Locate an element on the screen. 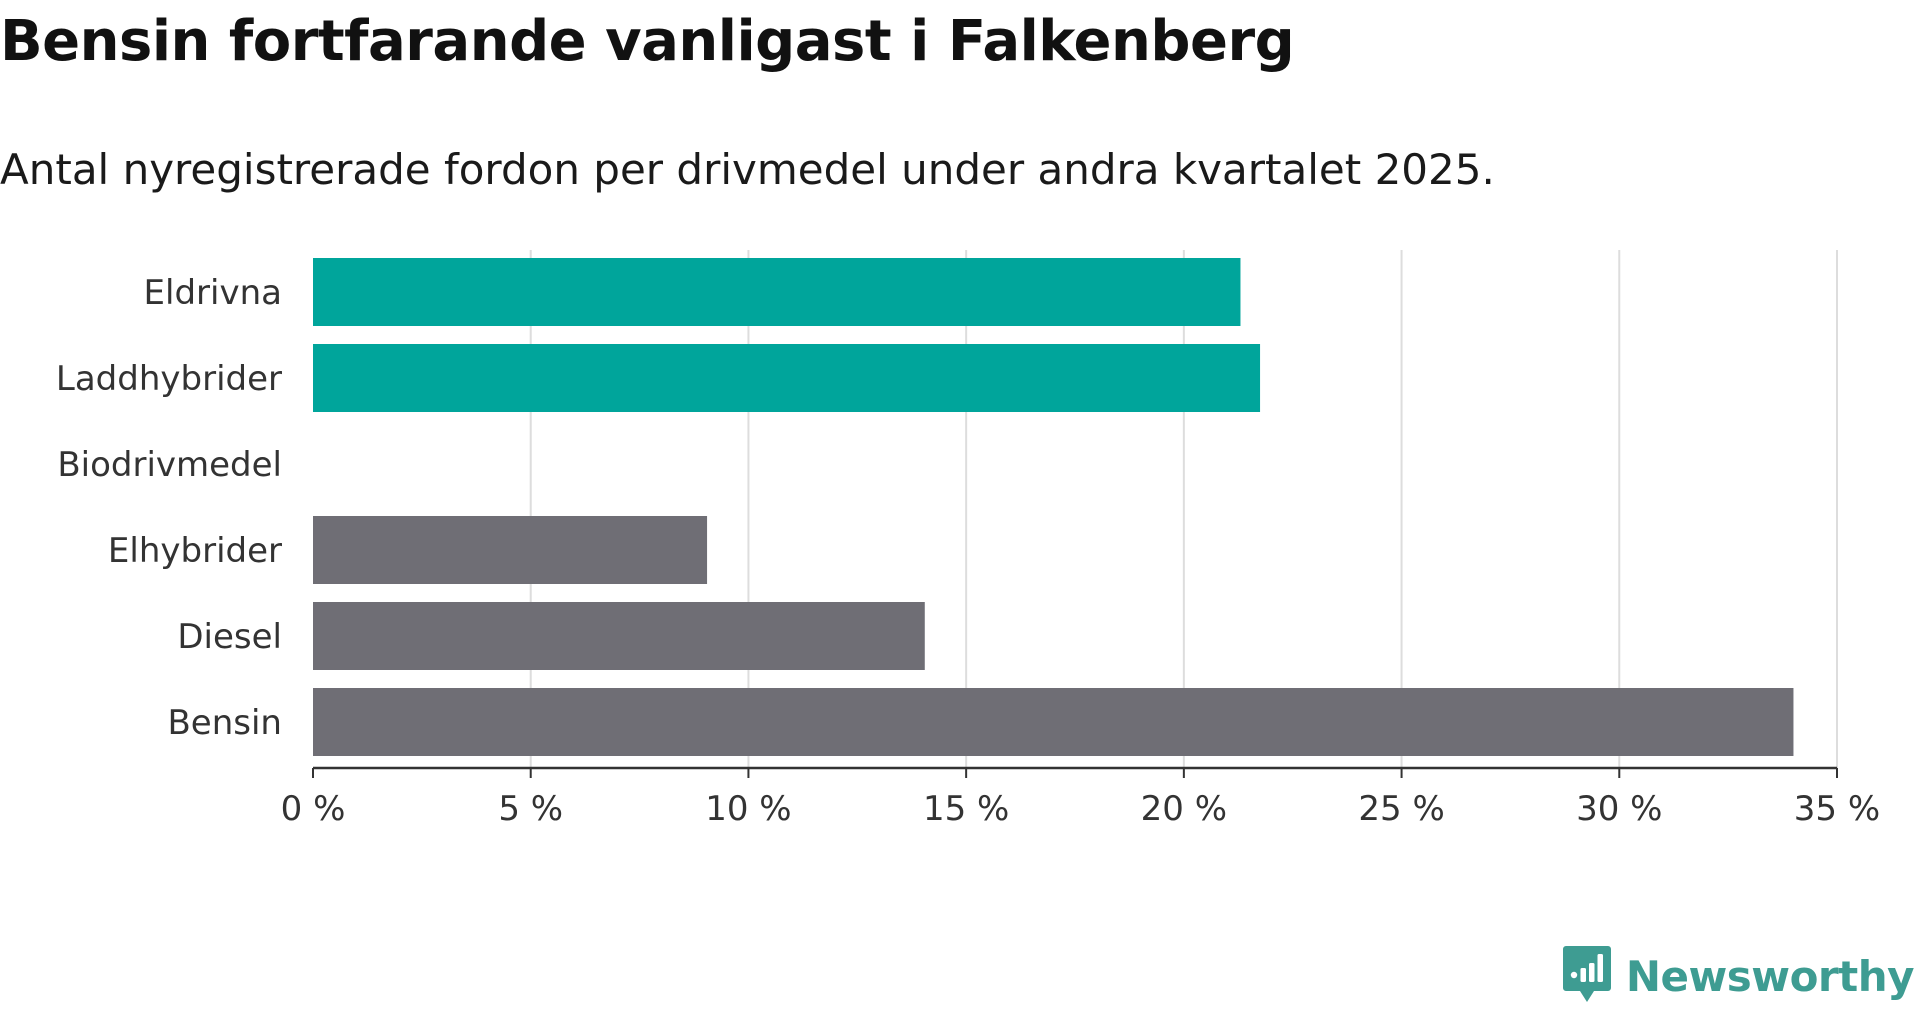 The width and height of the screenshot is (1920, 1010). bar-eldrivna is located at coordinates (777, 292).